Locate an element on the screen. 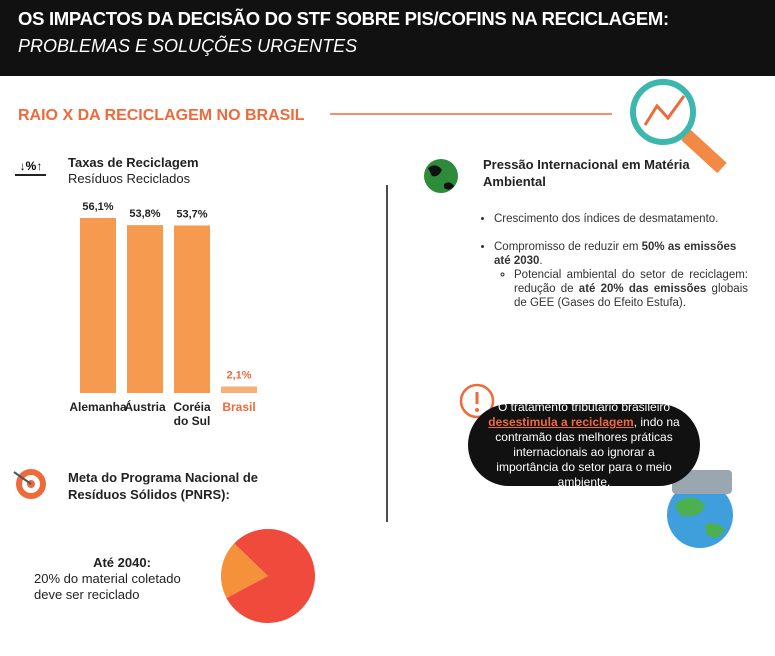 This screenshot has width=775, height=656. text: Compromisso de reduzir em is located at coordinates (568, 247).